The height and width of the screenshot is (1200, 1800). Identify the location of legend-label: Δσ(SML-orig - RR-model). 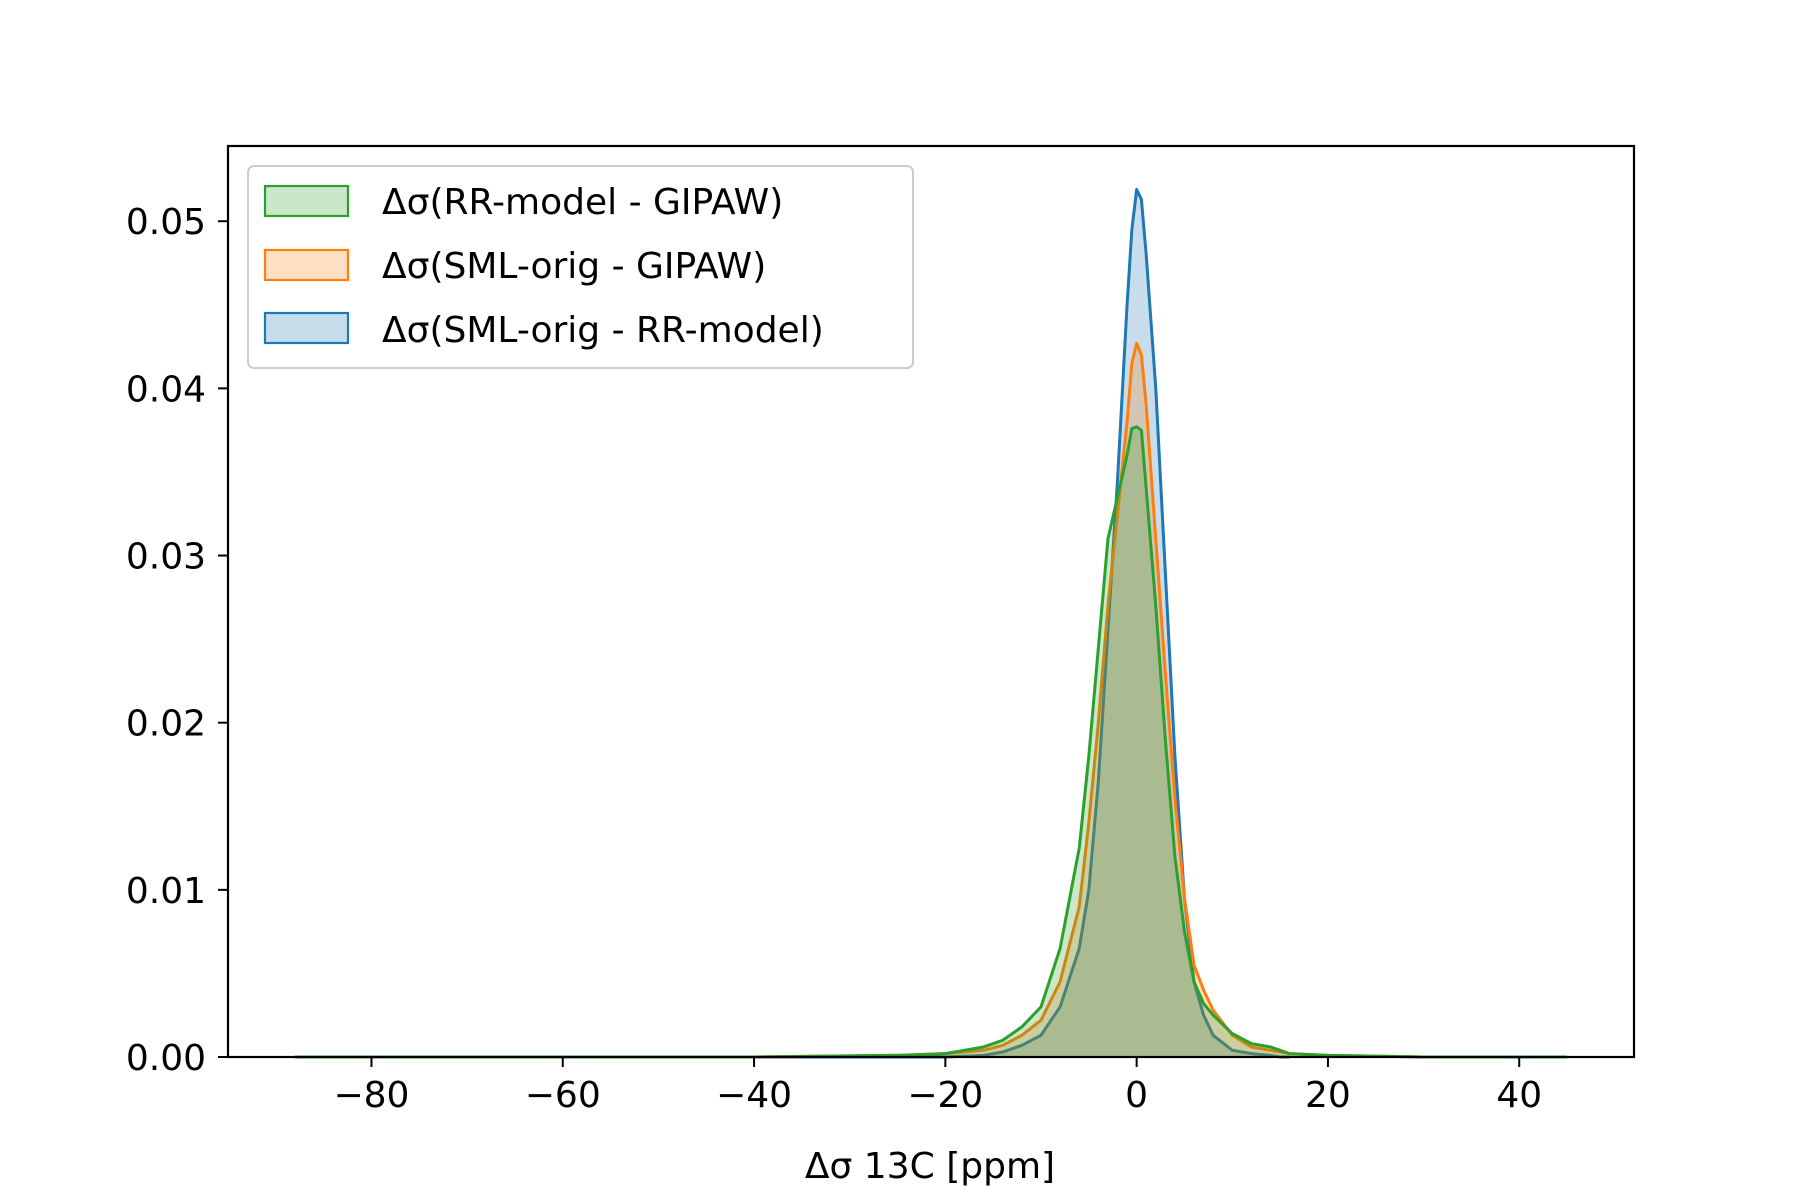
(603, 330).